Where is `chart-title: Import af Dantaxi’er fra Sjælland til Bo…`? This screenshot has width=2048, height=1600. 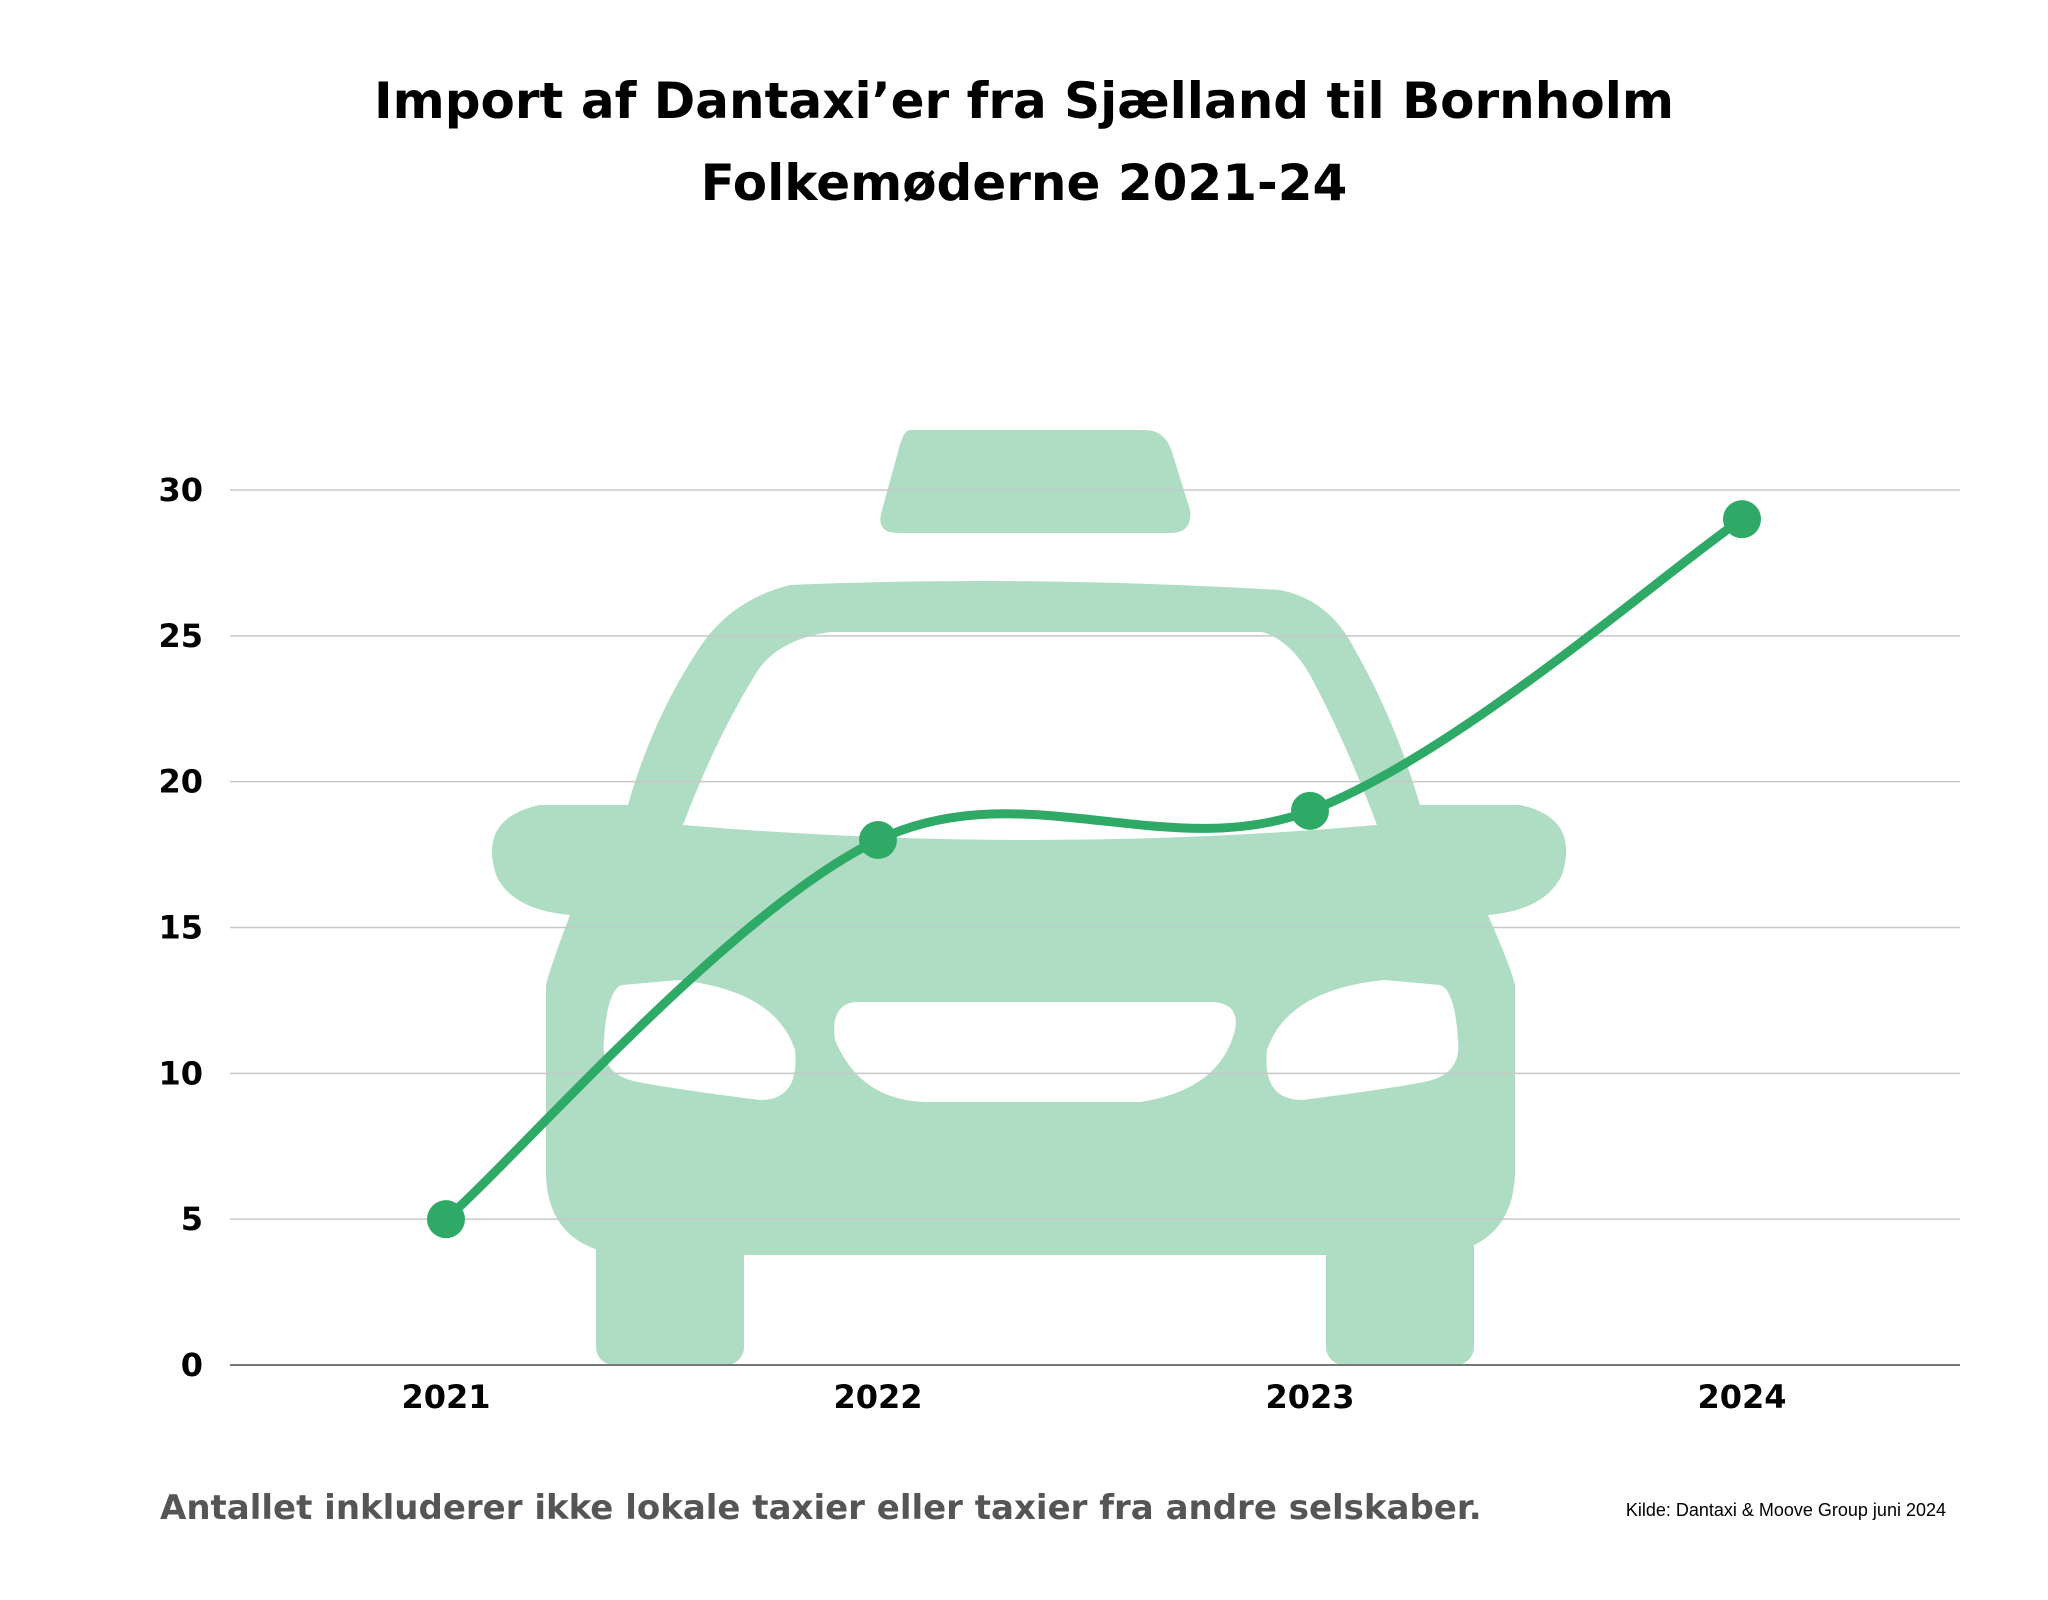
chart-title: Import af Dantaxi’er fra Sjælland til Bo… is located at coordinates (1024, 101).